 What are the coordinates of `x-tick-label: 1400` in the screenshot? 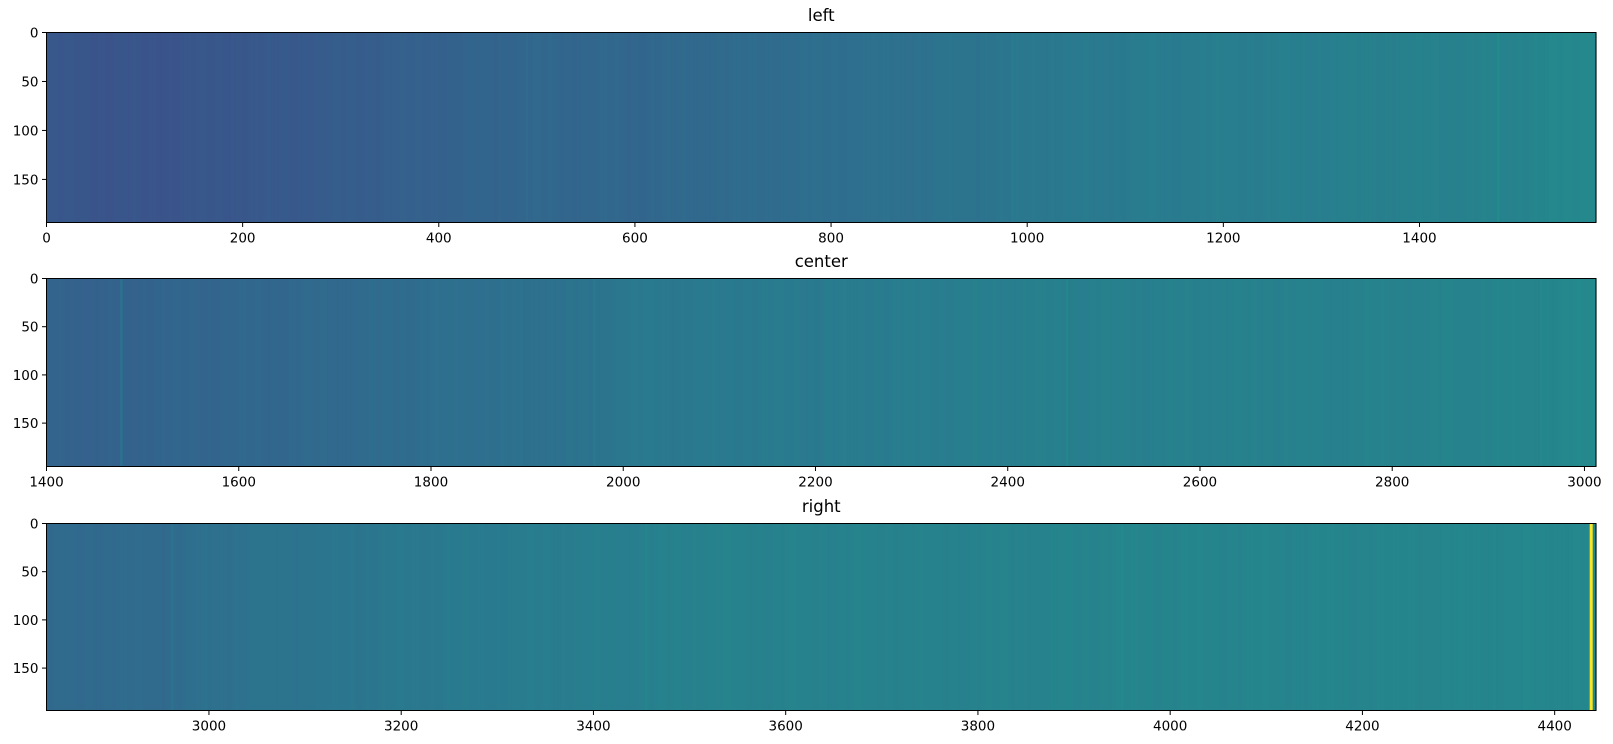 It's located at (1419, 239).